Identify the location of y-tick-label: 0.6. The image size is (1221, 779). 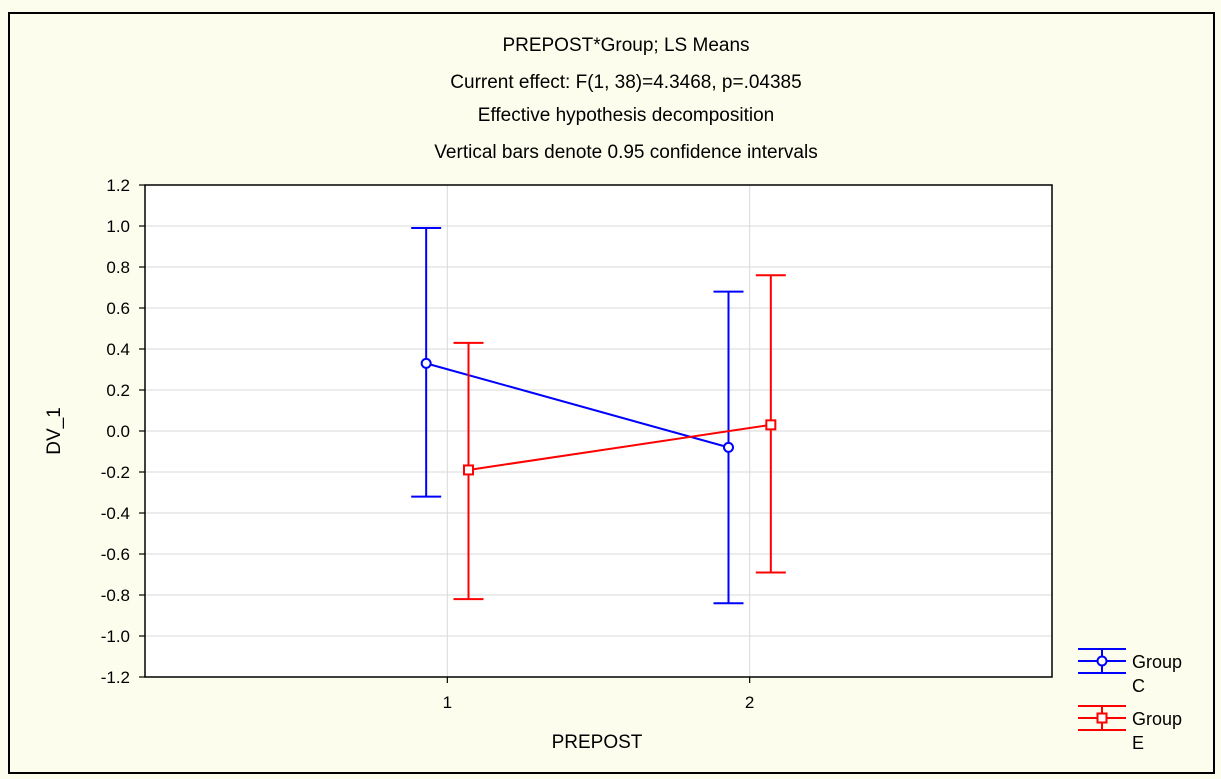
(118, 308).